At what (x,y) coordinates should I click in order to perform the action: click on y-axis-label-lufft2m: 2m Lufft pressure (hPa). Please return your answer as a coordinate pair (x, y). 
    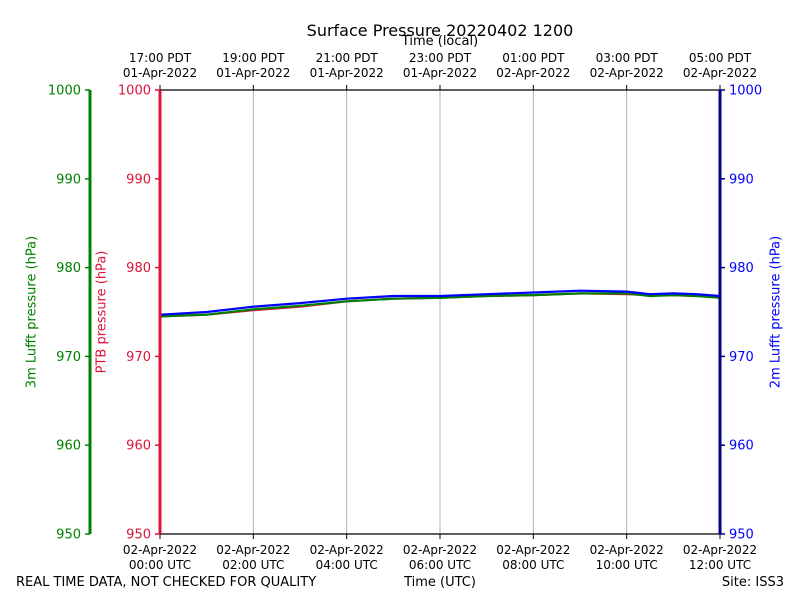
    Looking at the image, I should click on (776, 312).